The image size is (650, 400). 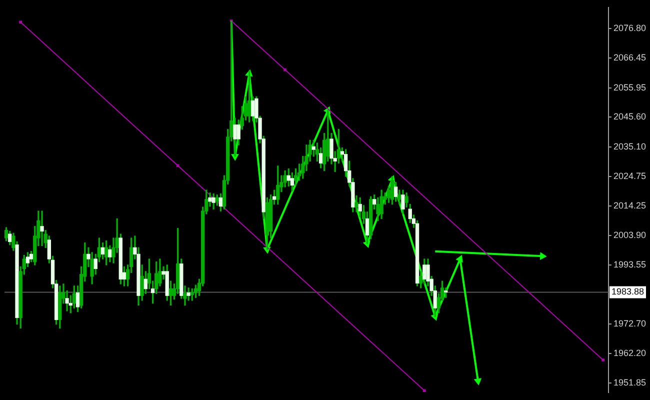 What do you see at coordinates (629, 323) in the screenshot?
I see `y-tick-label: 1972.70` at bounding box center [629, 323].